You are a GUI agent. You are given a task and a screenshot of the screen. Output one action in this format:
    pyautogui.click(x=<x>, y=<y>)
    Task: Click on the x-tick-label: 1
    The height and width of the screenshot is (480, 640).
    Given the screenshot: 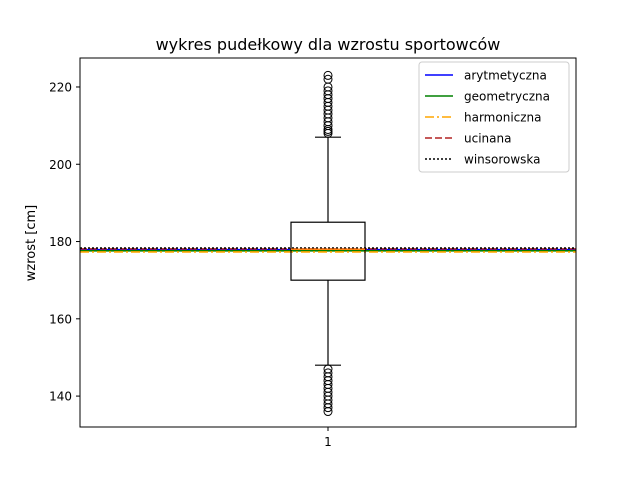 What is the action you would take?
    pyautogui.click(x=328, y=442)
    